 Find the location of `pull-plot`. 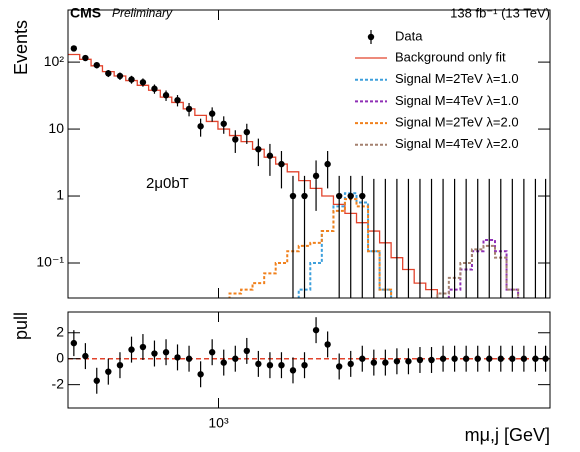

pull-plot is located at coordinates (309, 355).